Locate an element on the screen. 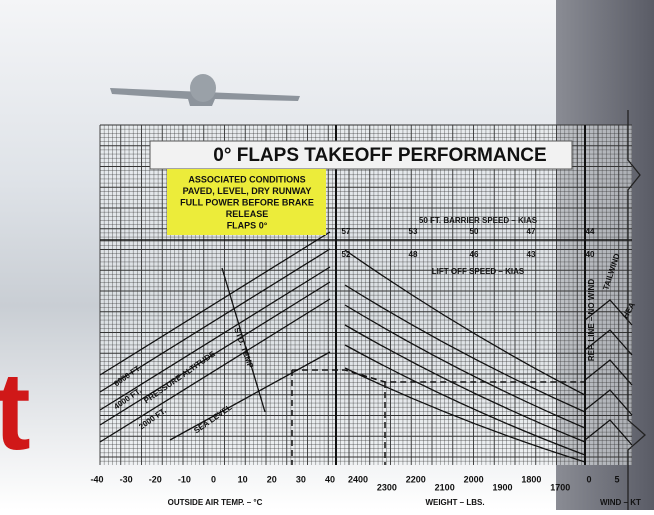 Image resolution: width=654 pixels, height=515 pixels. title-box is located at coordinates (361, 155).